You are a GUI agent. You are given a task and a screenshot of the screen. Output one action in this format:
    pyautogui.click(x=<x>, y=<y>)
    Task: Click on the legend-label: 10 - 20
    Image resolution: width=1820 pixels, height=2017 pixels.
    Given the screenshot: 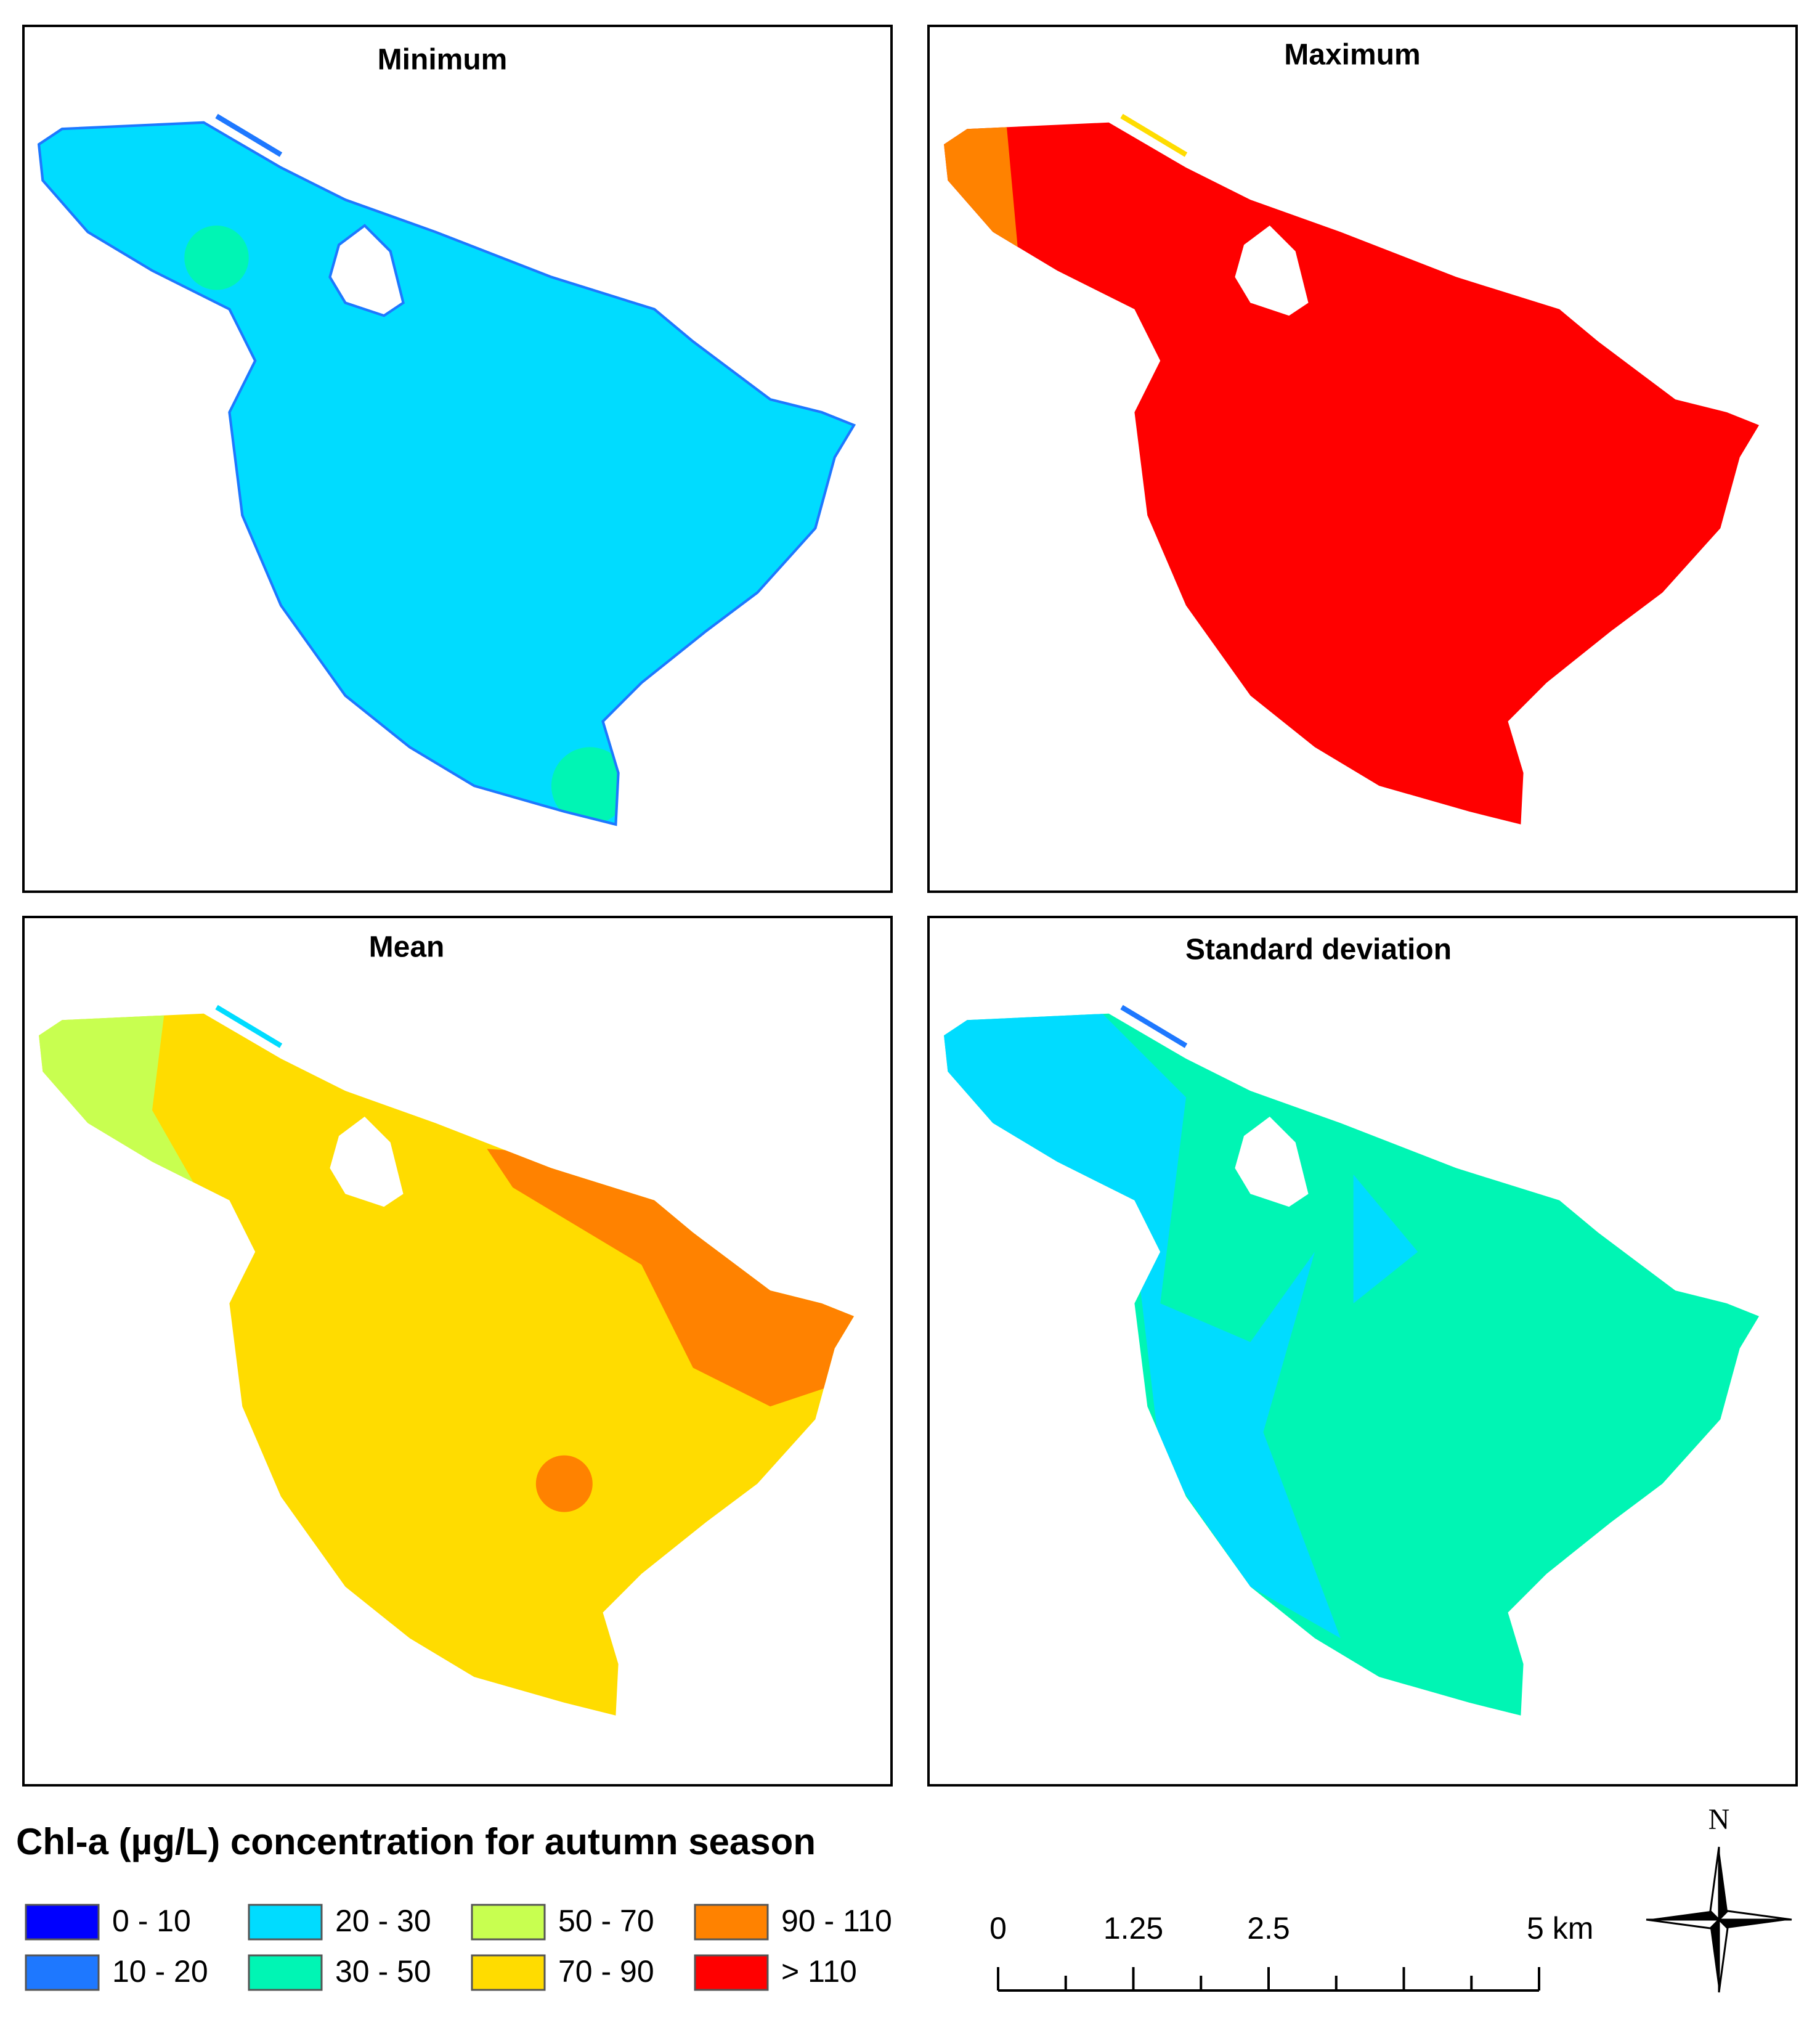 What is the action you would take?
    pyautogui.click(x=160, y=1971)
    